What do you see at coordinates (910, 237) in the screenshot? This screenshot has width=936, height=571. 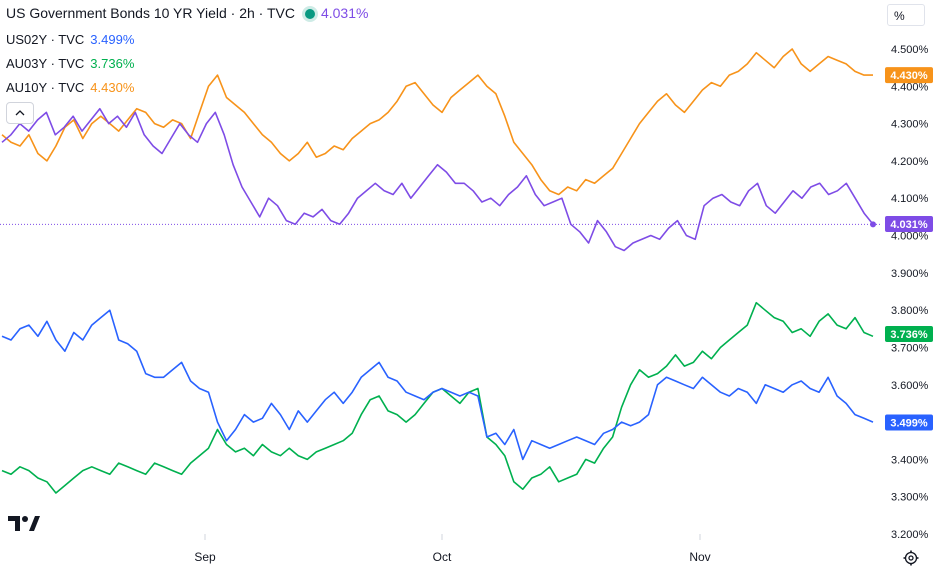 I see `y-tick-label: 4.000%` at bounding box center [910, 237].